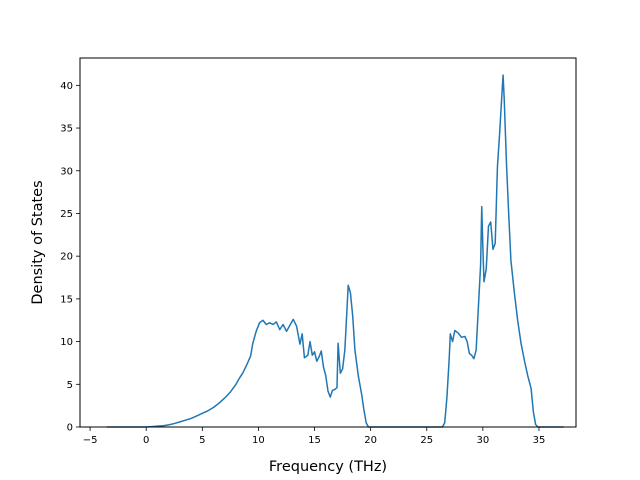 The height and width of the screenshot is (480, 640). I want to click on x-tick-label: 30, so click(482, 440).